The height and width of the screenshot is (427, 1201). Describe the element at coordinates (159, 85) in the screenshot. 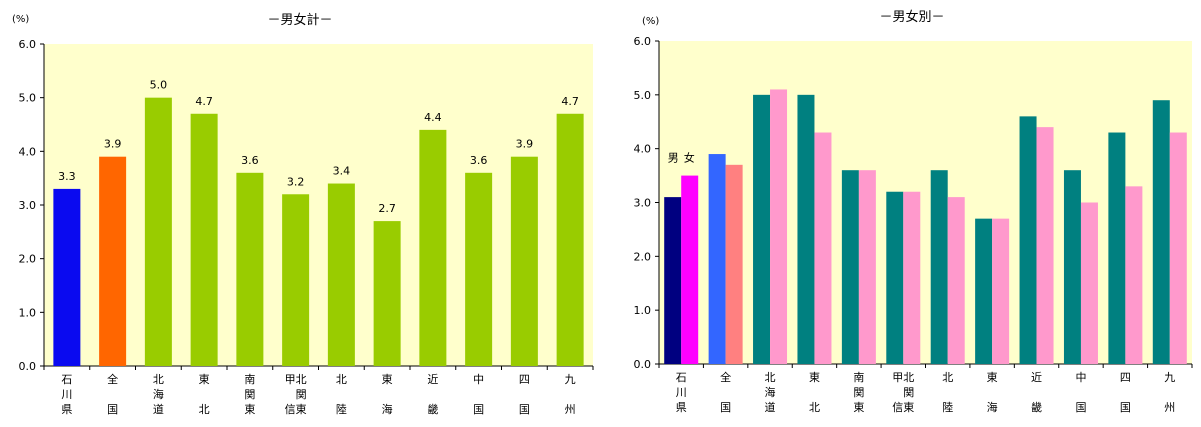

I see `data-label: 5.0` at that location.